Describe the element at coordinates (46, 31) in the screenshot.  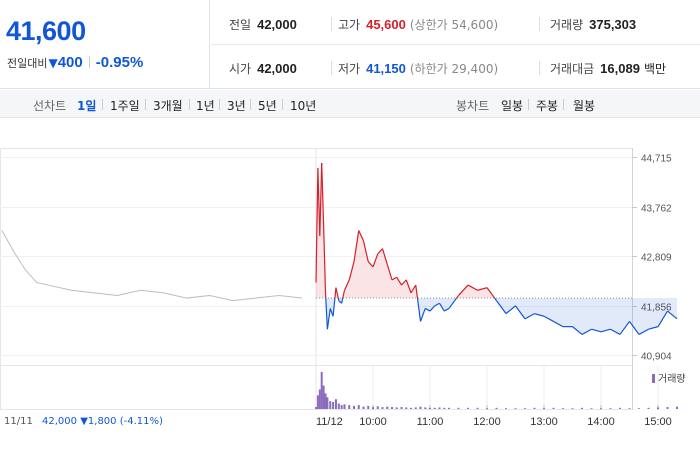
I see `current-price: 41,600` at that location.